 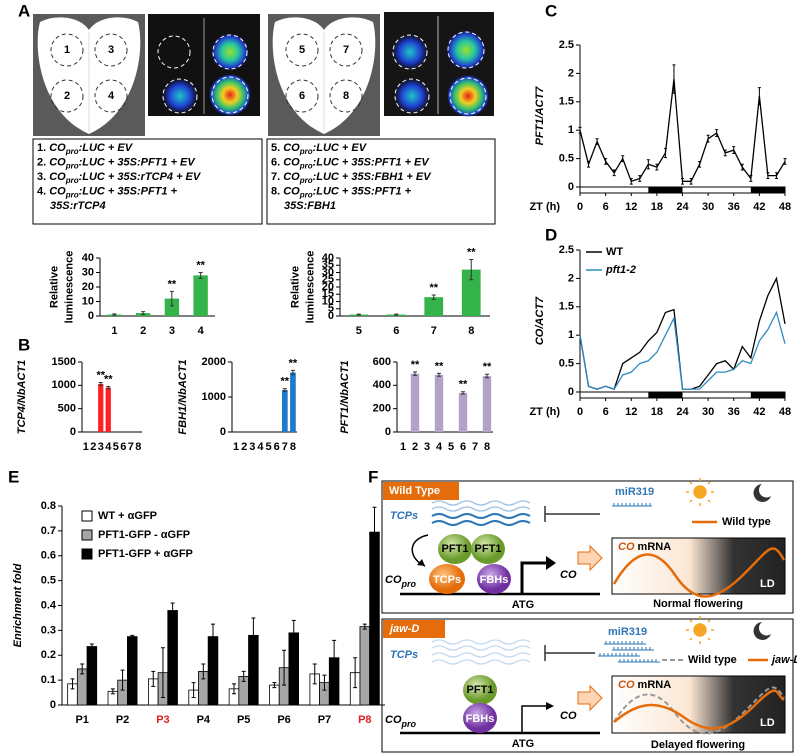 What do you see at coordinates (24, 344) in the screenshot?
I see `panel-label: B` at bounding box center [24, 344].